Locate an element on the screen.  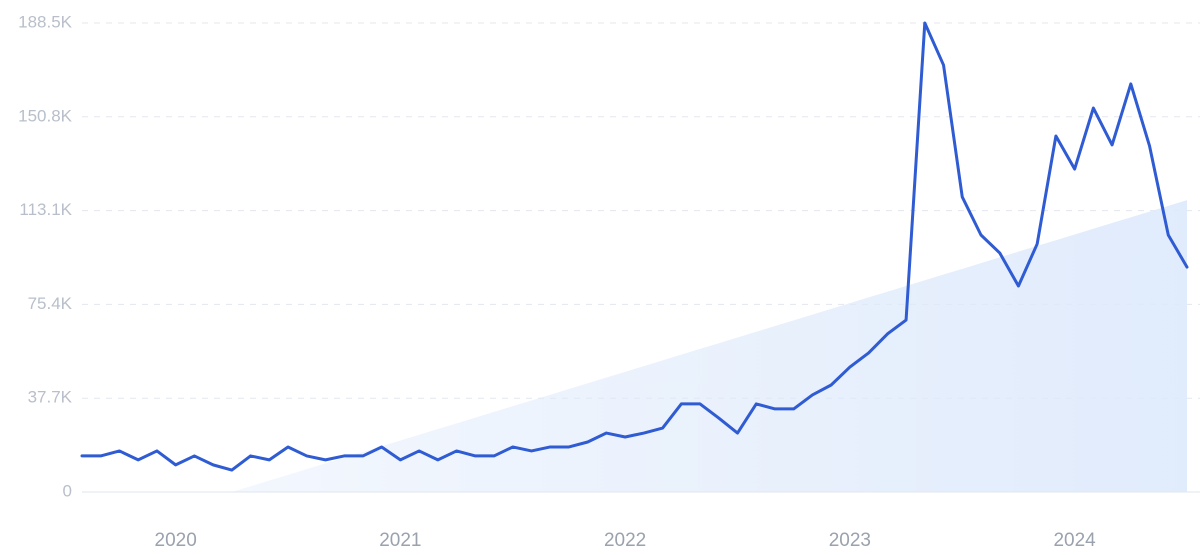
y-tick-label: 37.7K is located at coordinates (50, 397).